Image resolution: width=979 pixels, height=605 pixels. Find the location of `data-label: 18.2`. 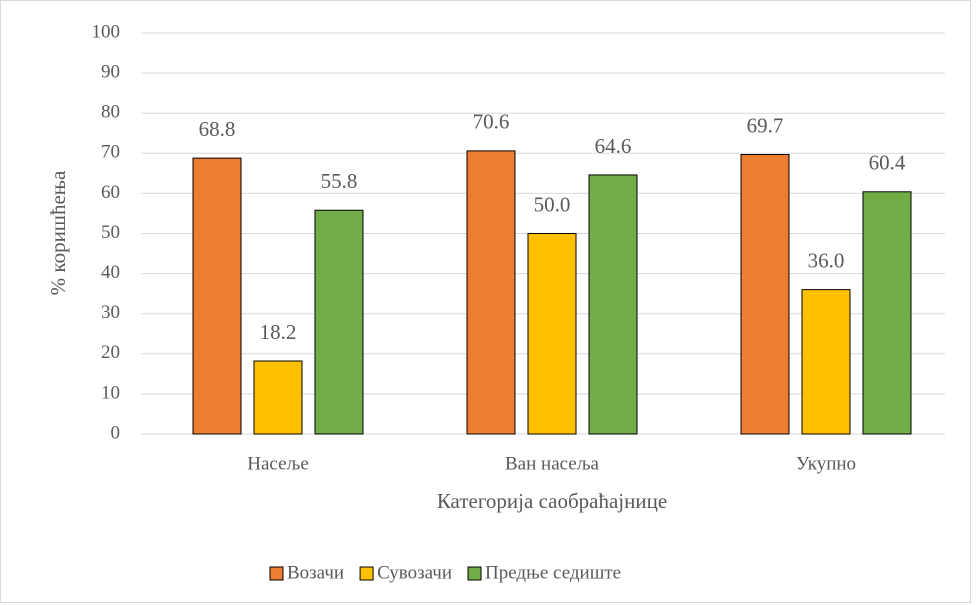

data-label: 18.2 is located at coordinates (278, 332).